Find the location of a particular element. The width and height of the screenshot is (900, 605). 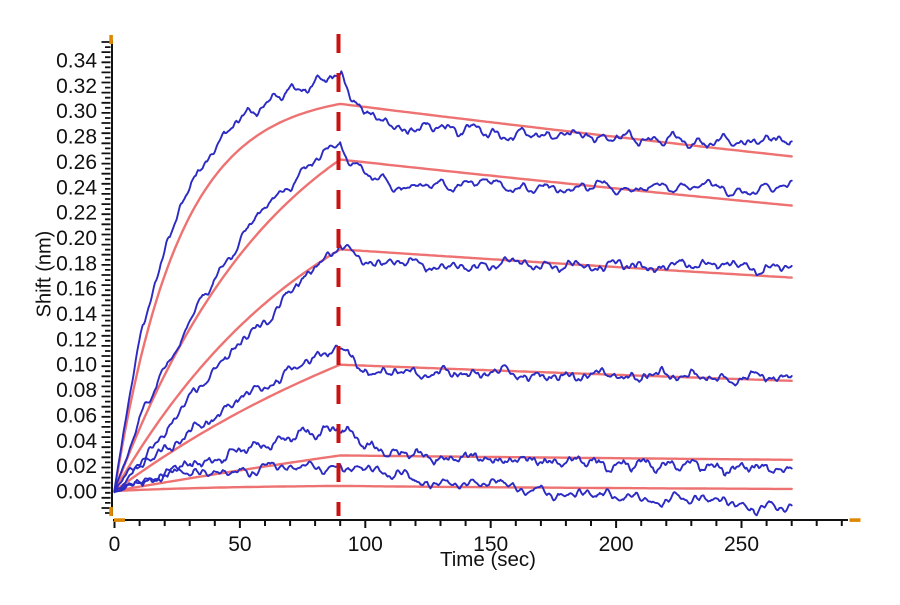

svg-text: 0.08 is located at coordinates (76, 390).